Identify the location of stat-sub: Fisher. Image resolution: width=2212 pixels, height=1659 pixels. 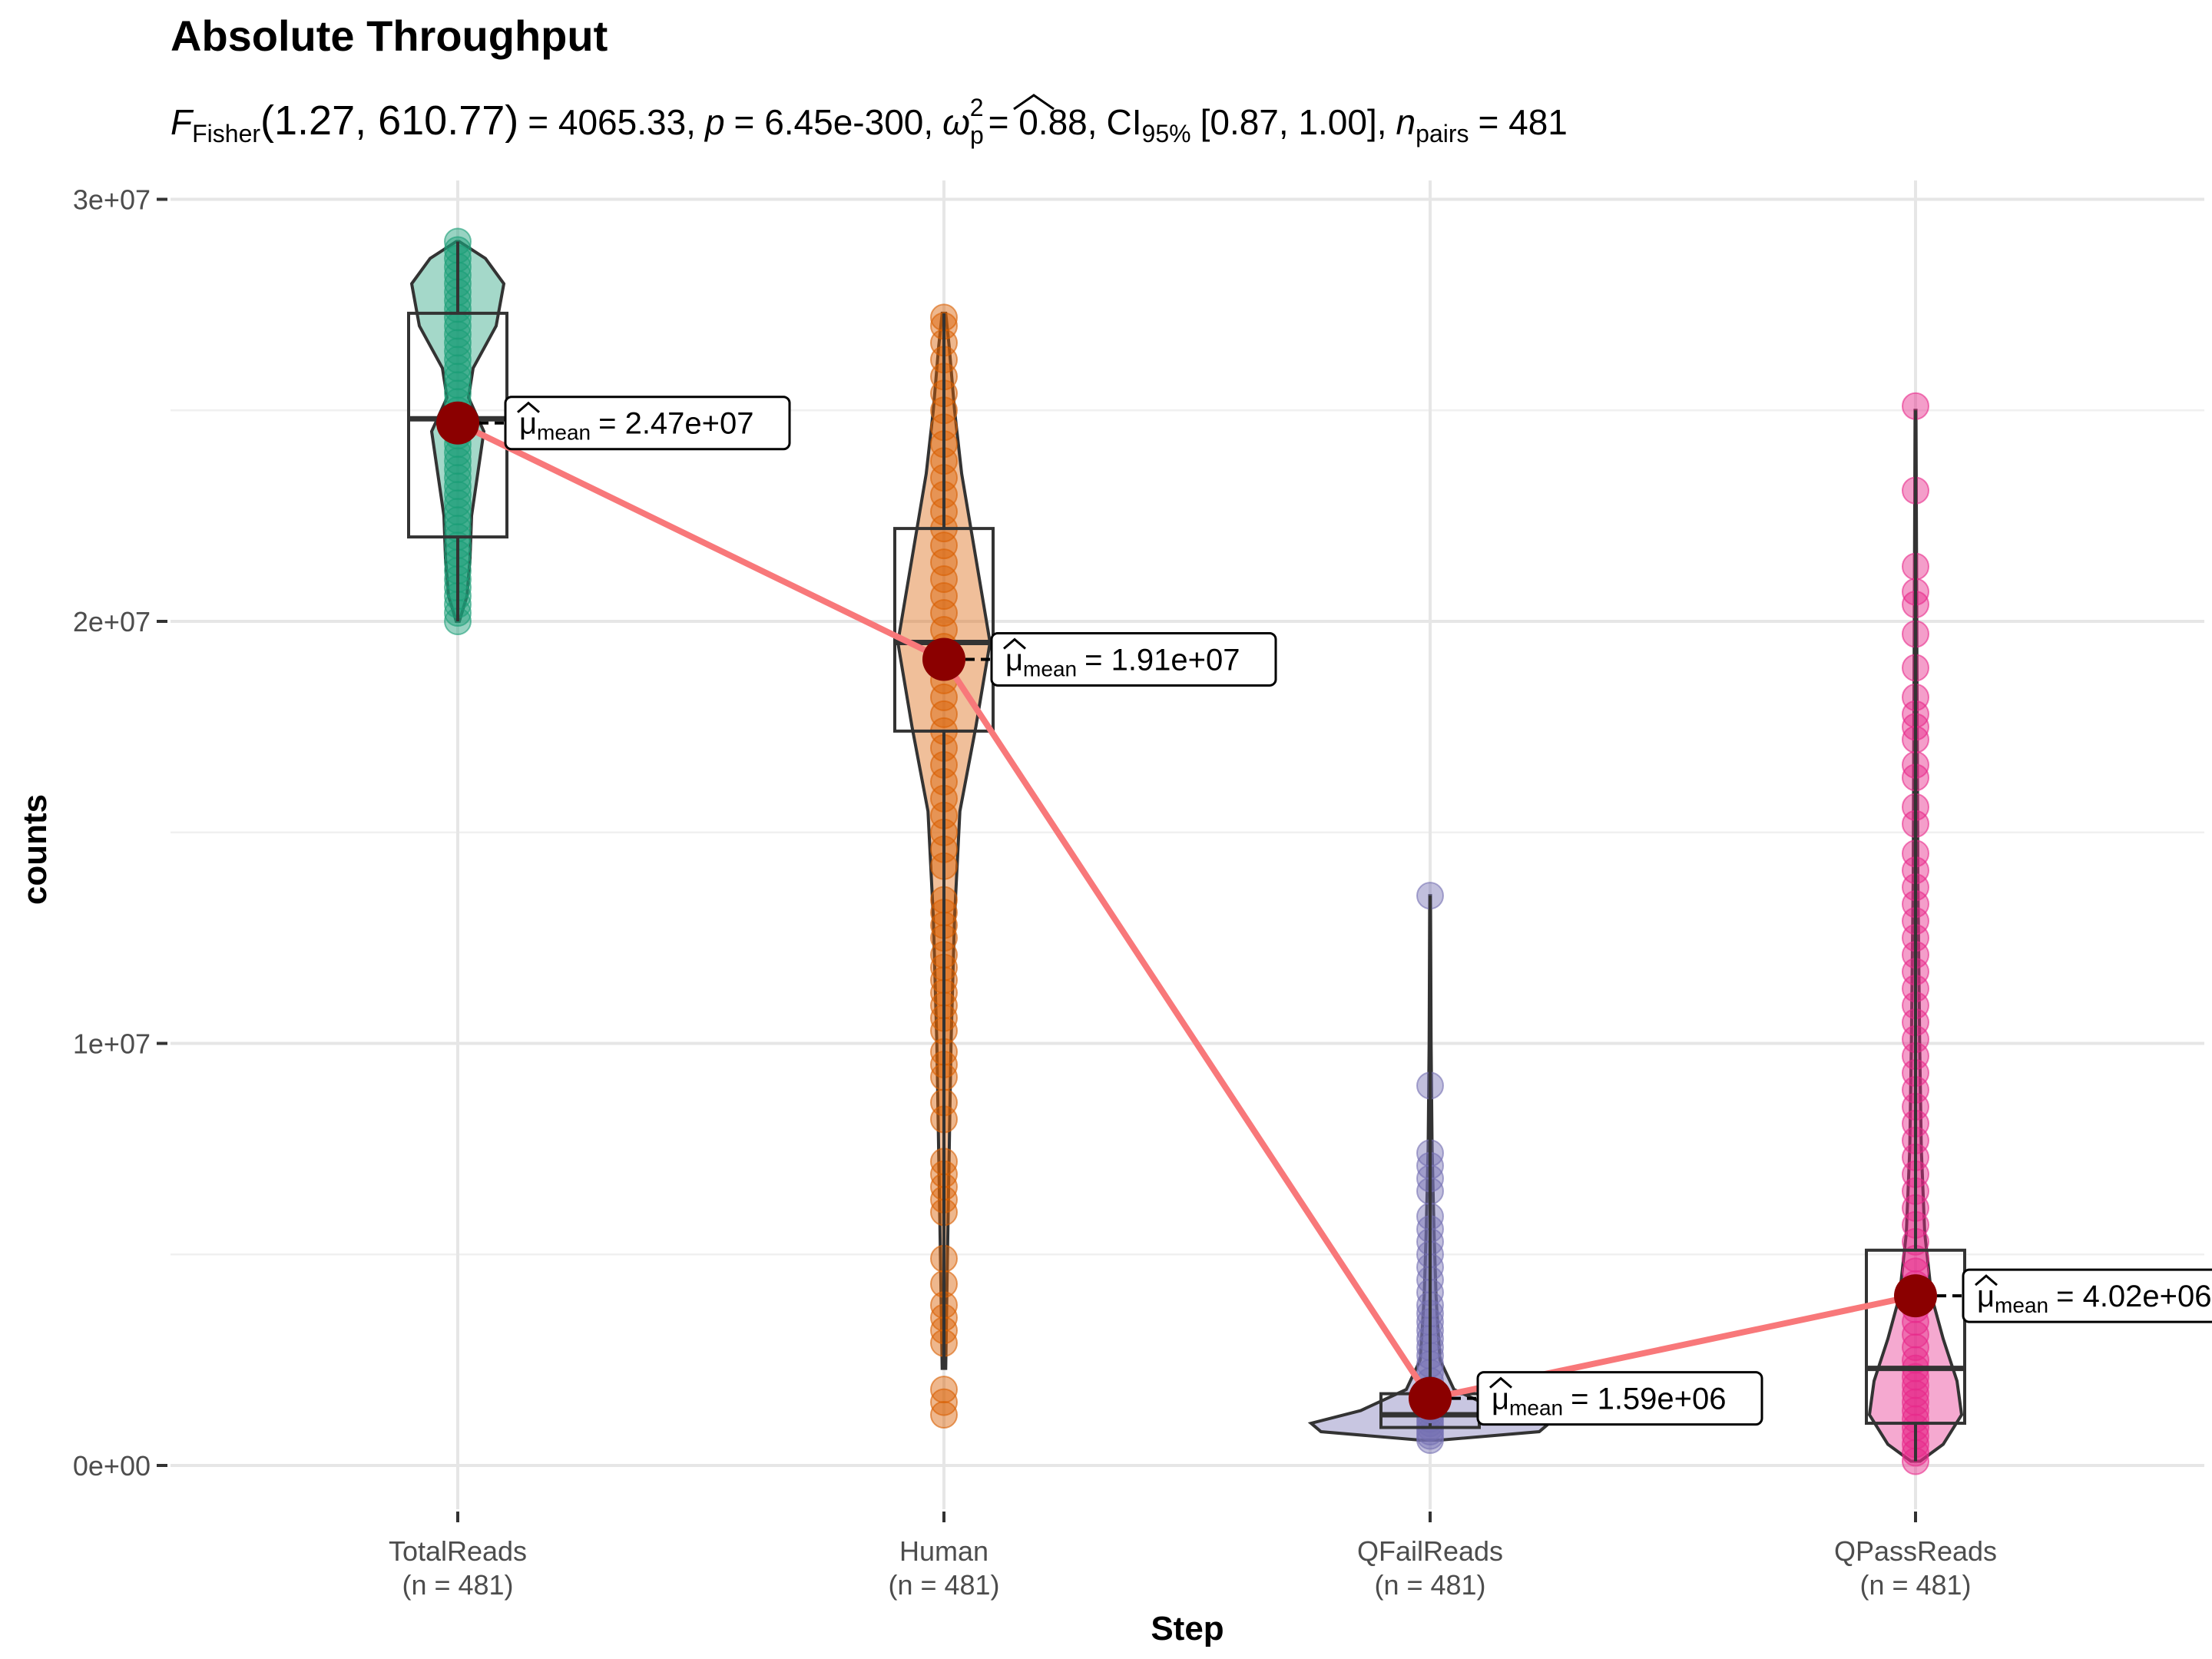
(226, 133).